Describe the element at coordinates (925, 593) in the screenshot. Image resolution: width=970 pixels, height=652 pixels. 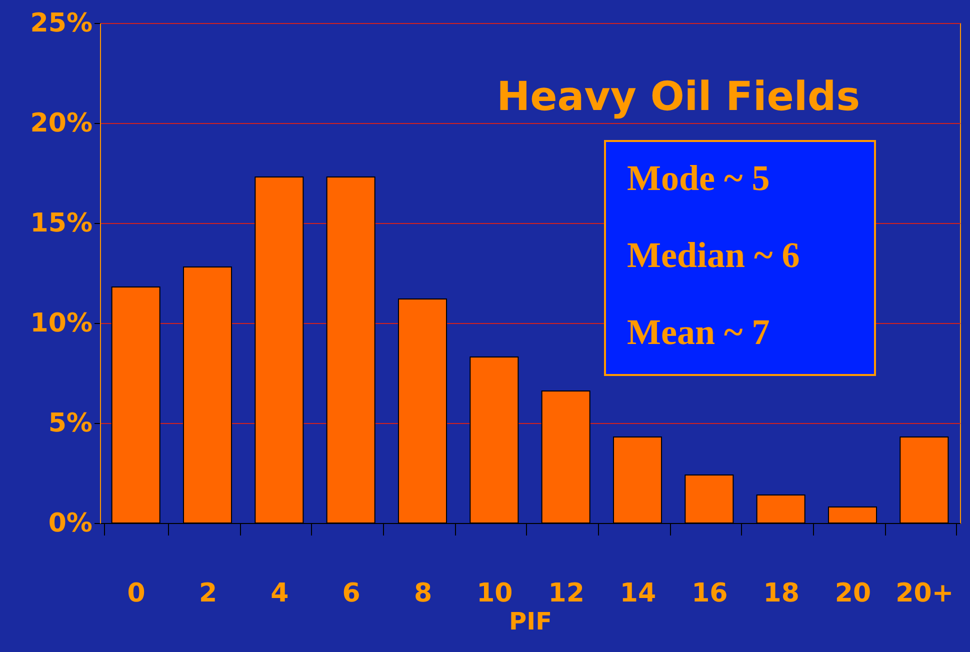
I see `x-tick-label: 20+` at that location.